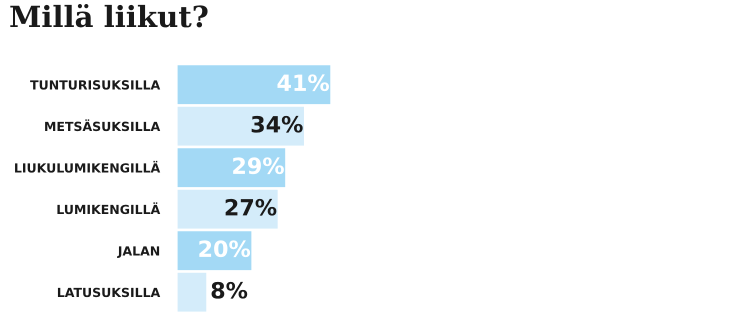 The height and width of the screenshot is (323, 756). What do you see at coordinates (258, 165) in the screenshot?
I see `data-label: 29%` at bounding box center [258, 165].